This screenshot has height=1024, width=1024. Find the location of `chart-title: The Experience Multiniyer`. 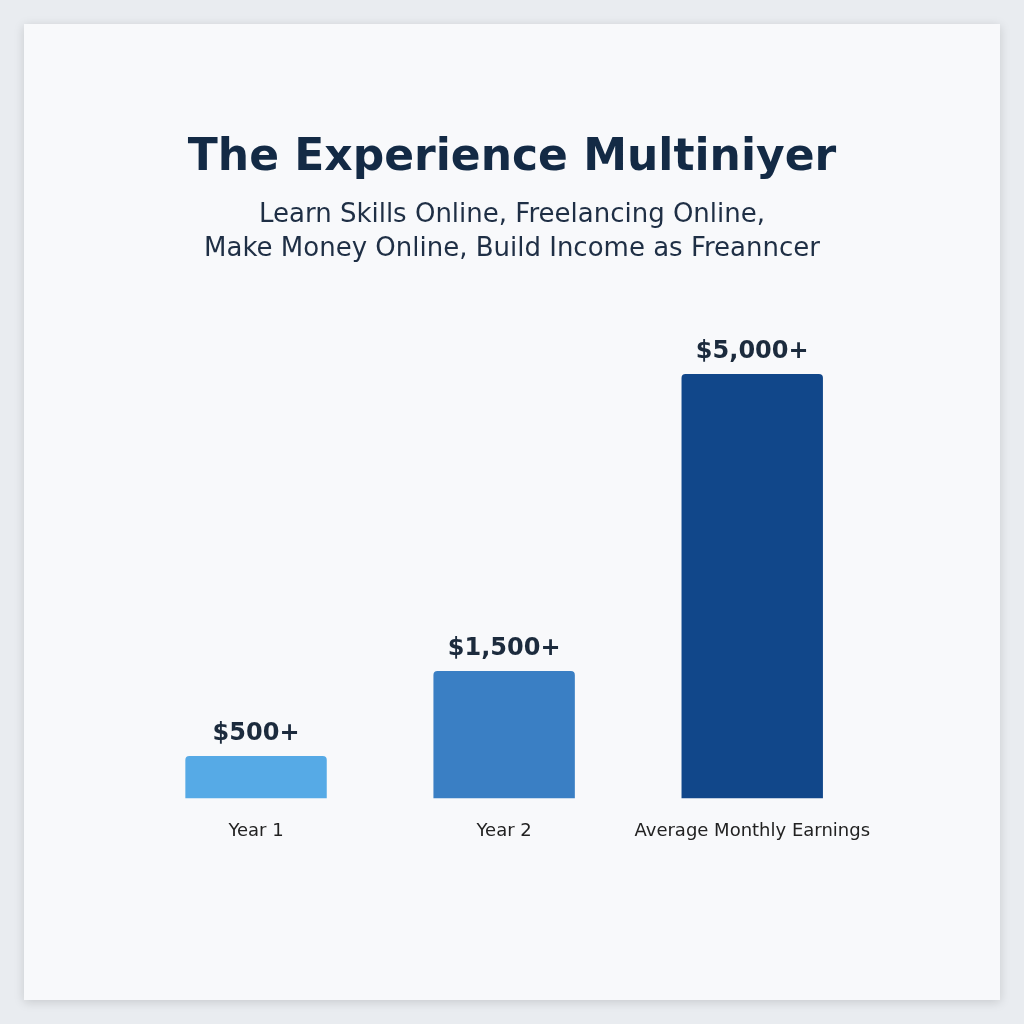

chart-title: The Experience Multiniyer is located at coordinates (512, 154).